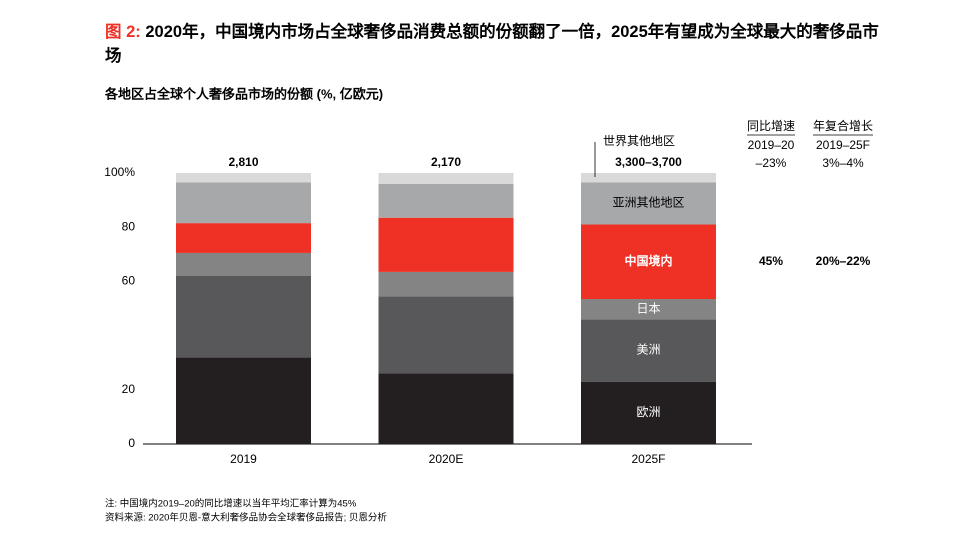 The height and width of the screenshot is (537, 973). What do you see at coordinates (123, 32) in the screenshot?
I see `title-prefix: 图 2:` at bounding box center [123, 32].